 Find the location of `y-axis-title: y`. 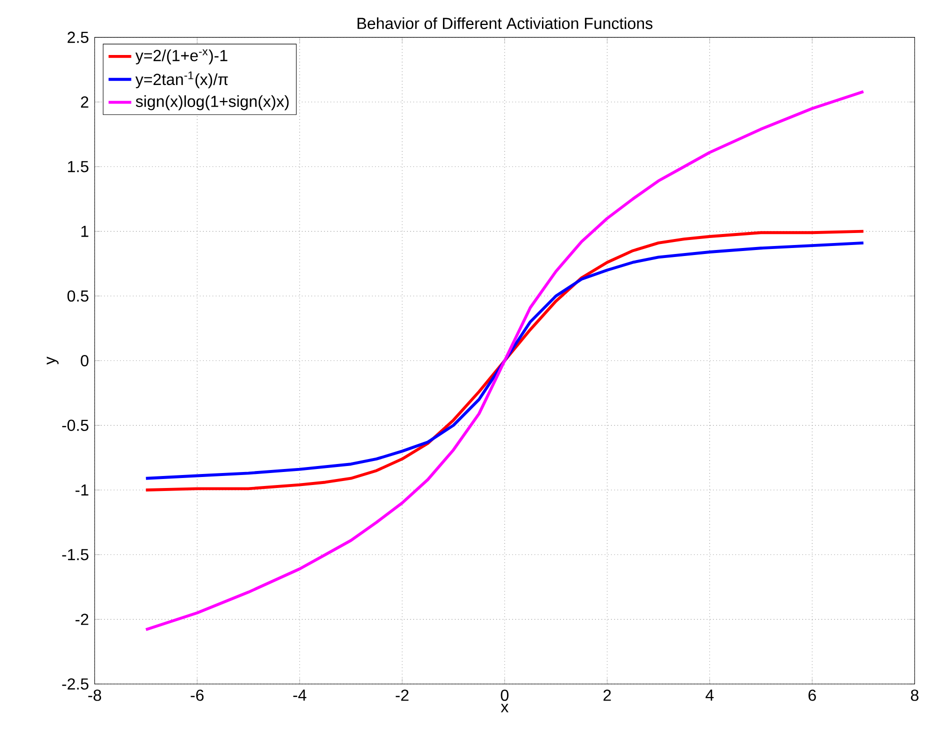

y-axis-title: y is located at coordinates (52, 360).